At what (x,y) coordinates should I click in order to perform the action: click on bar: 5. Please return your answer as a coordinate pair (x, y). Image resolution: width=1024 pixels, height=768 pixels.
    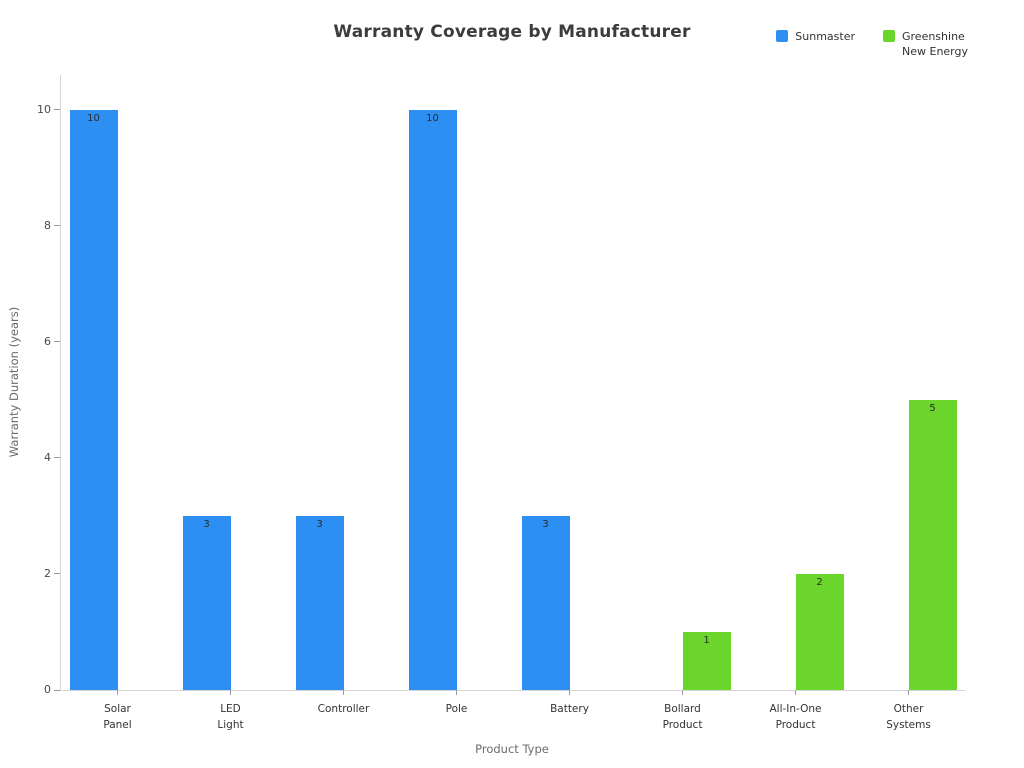
    Looking at the image, I should click on (932, 544).